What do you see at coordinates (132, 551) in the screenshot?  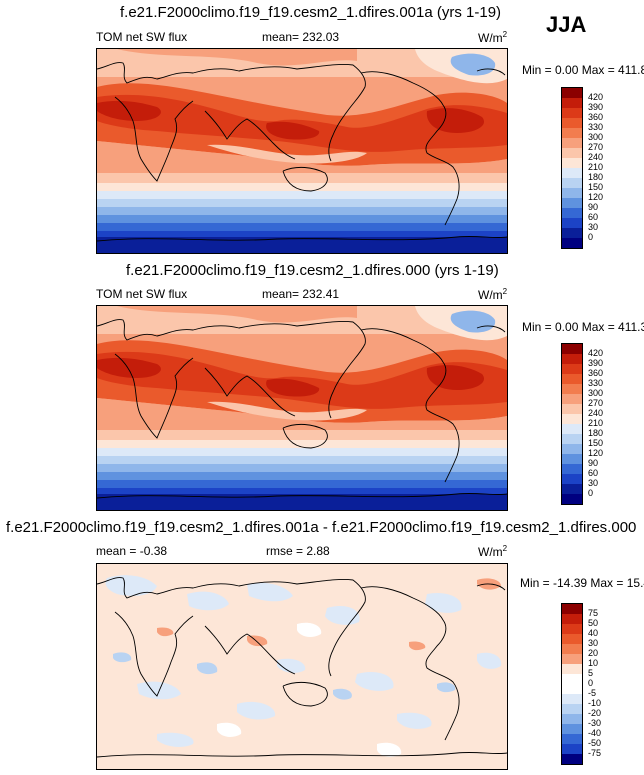 I see `panel3-mean-label: mean = -0.38` at bounding box center [132, 551].